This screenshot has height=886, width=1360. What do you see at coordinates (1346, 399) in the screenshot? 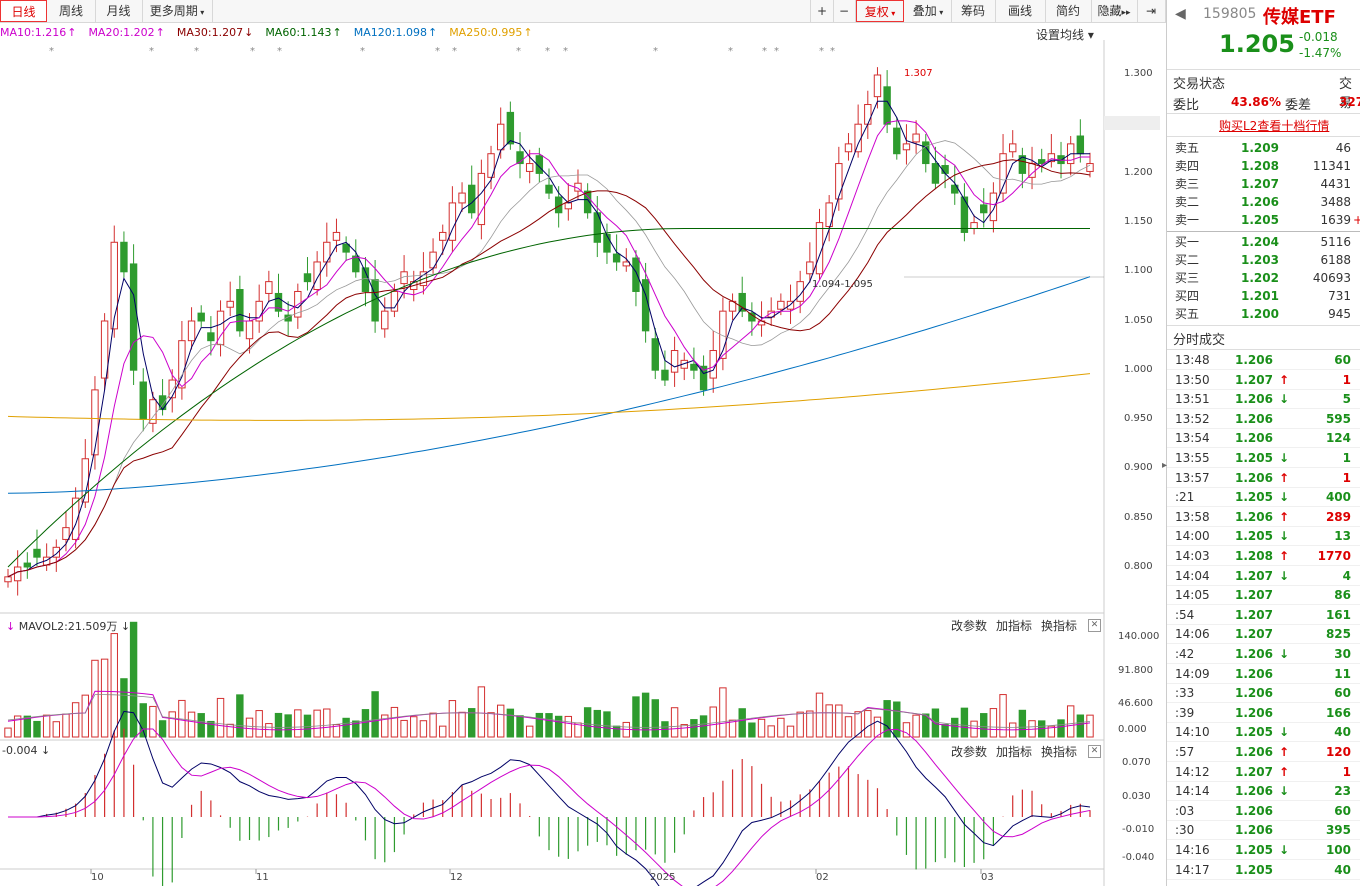
I see `trade-volume: 5` at bounding box center [1346, 399].